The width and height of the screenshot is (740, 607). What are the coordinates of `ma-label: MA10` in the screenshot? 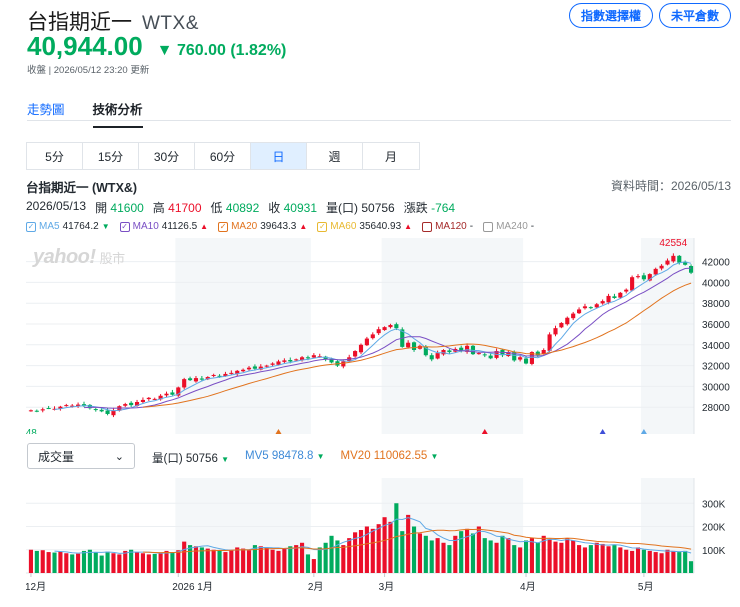 It's located at (145, 226).